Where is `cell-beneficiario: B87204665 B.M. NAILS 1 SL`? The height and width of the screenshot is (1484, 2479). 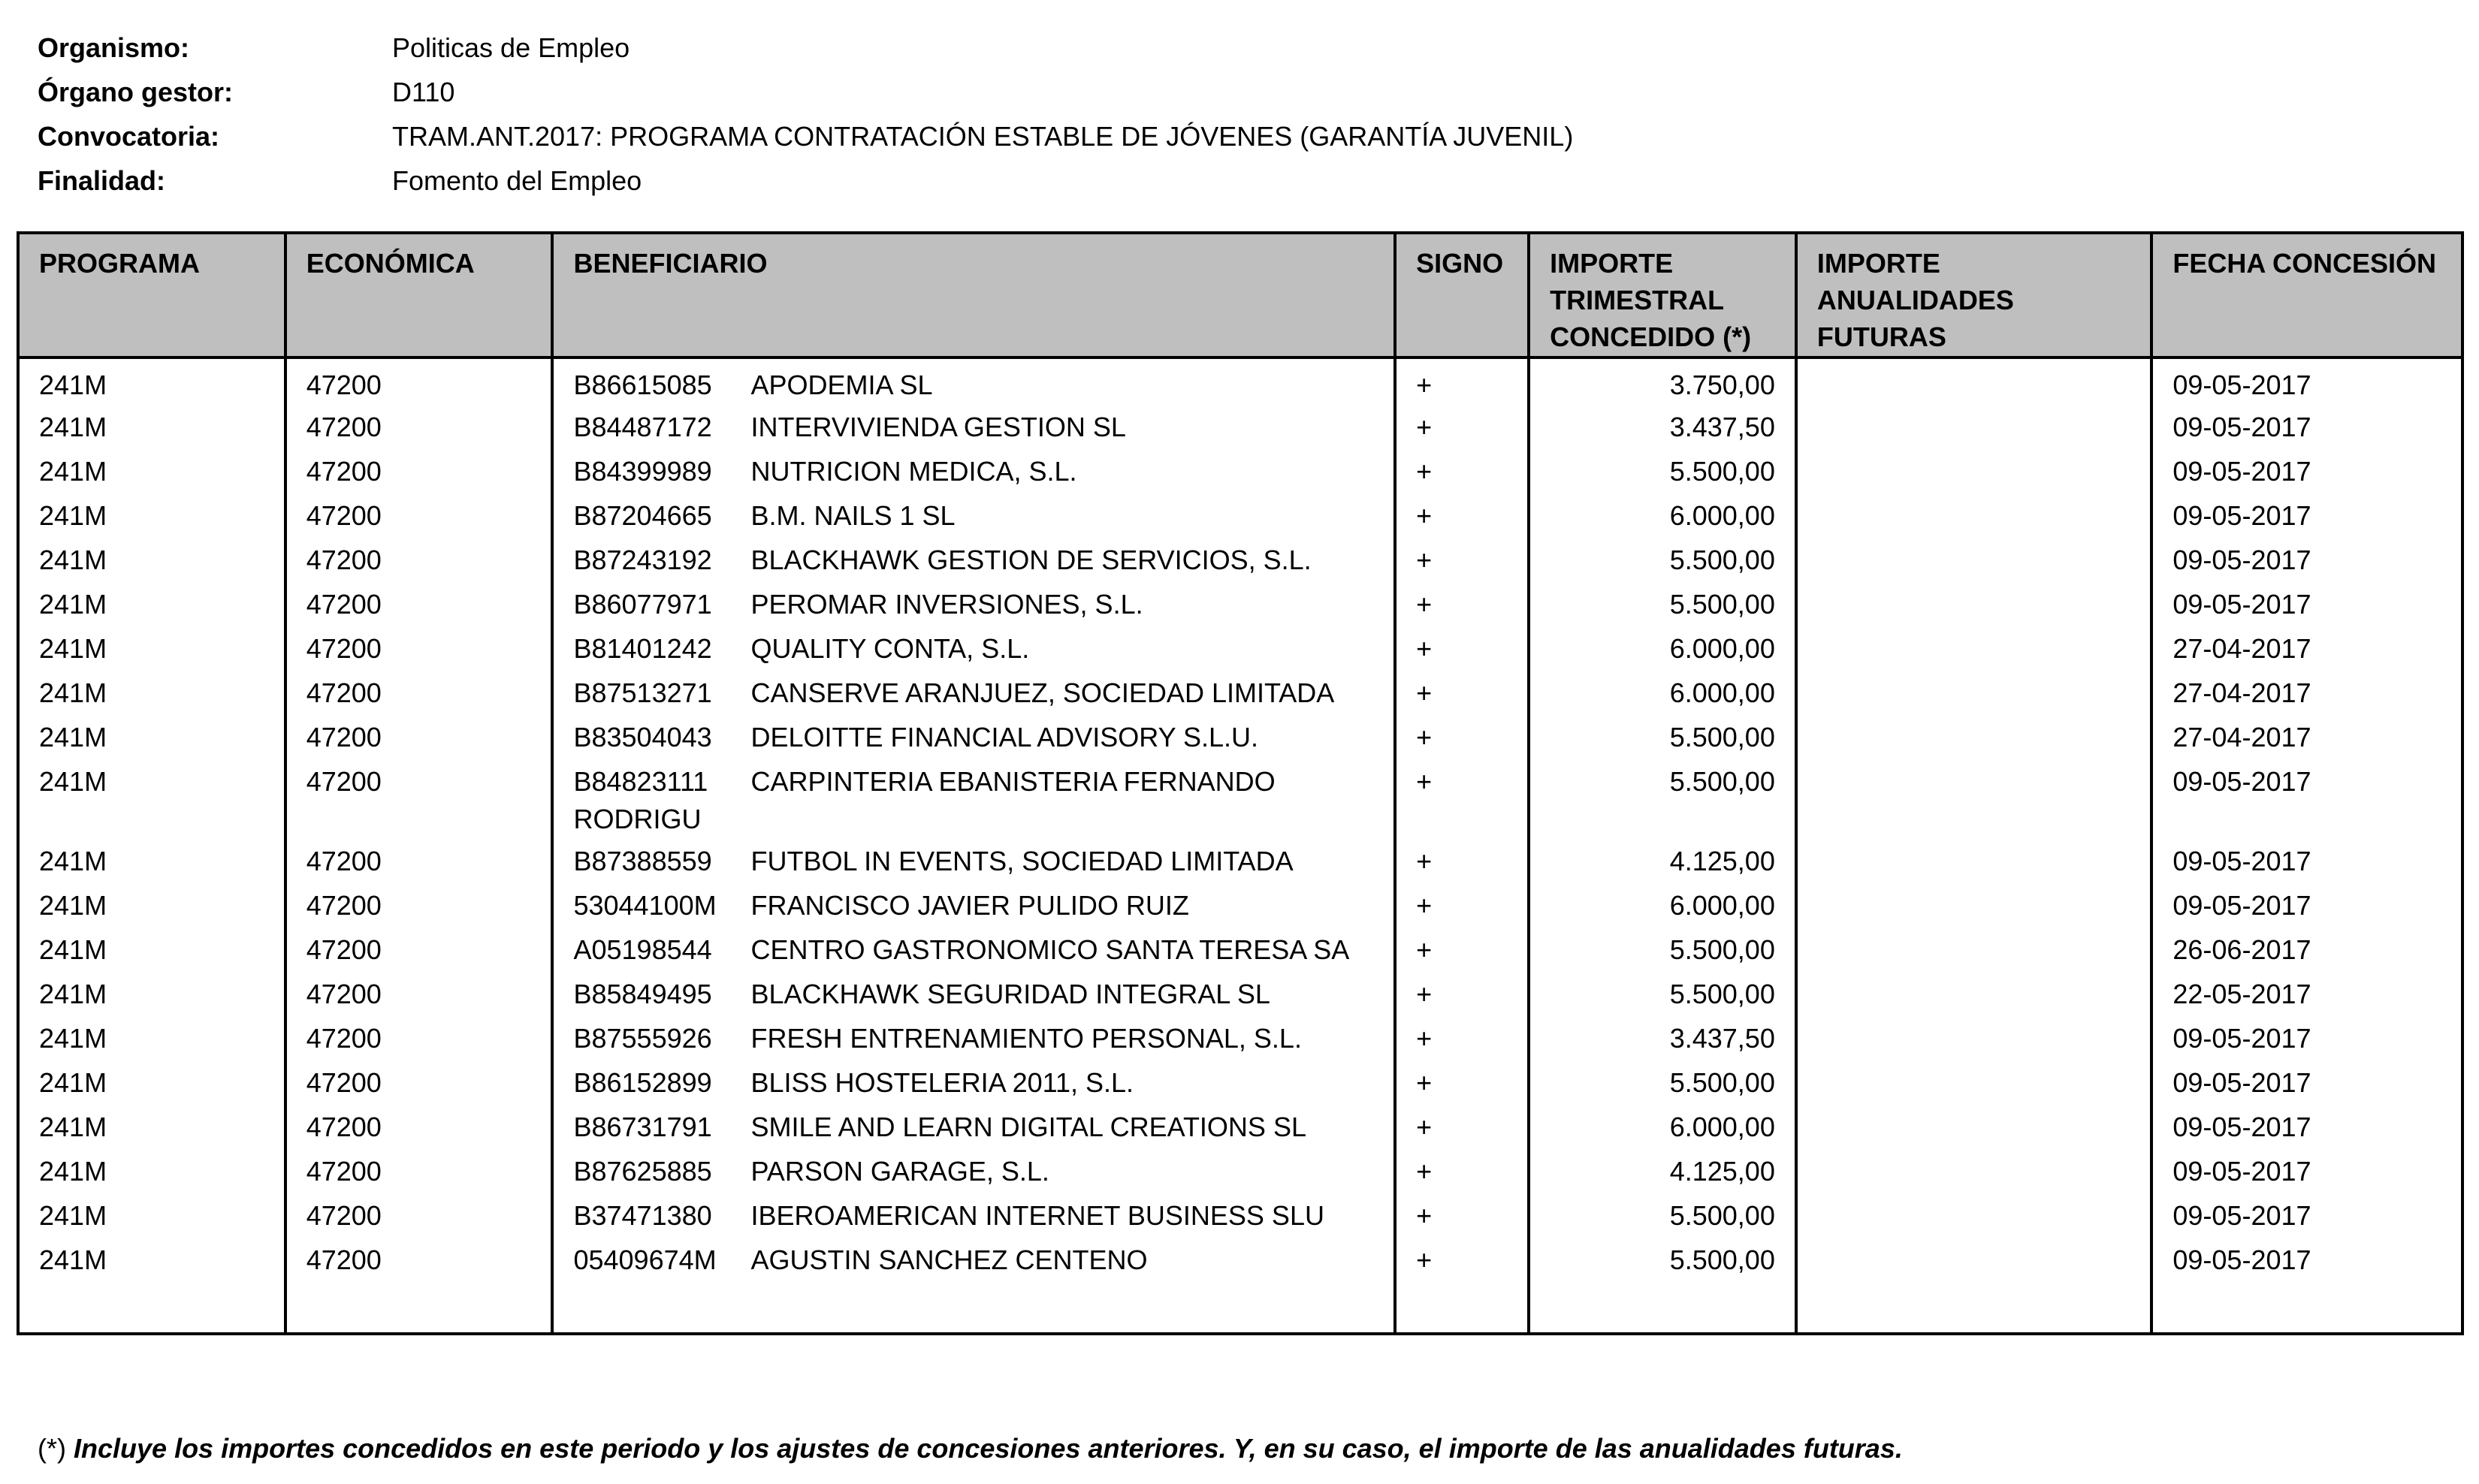
cell-beneficiario: B87204665 B.M. NAILS 1 SL is located at coordinates (974, 515).